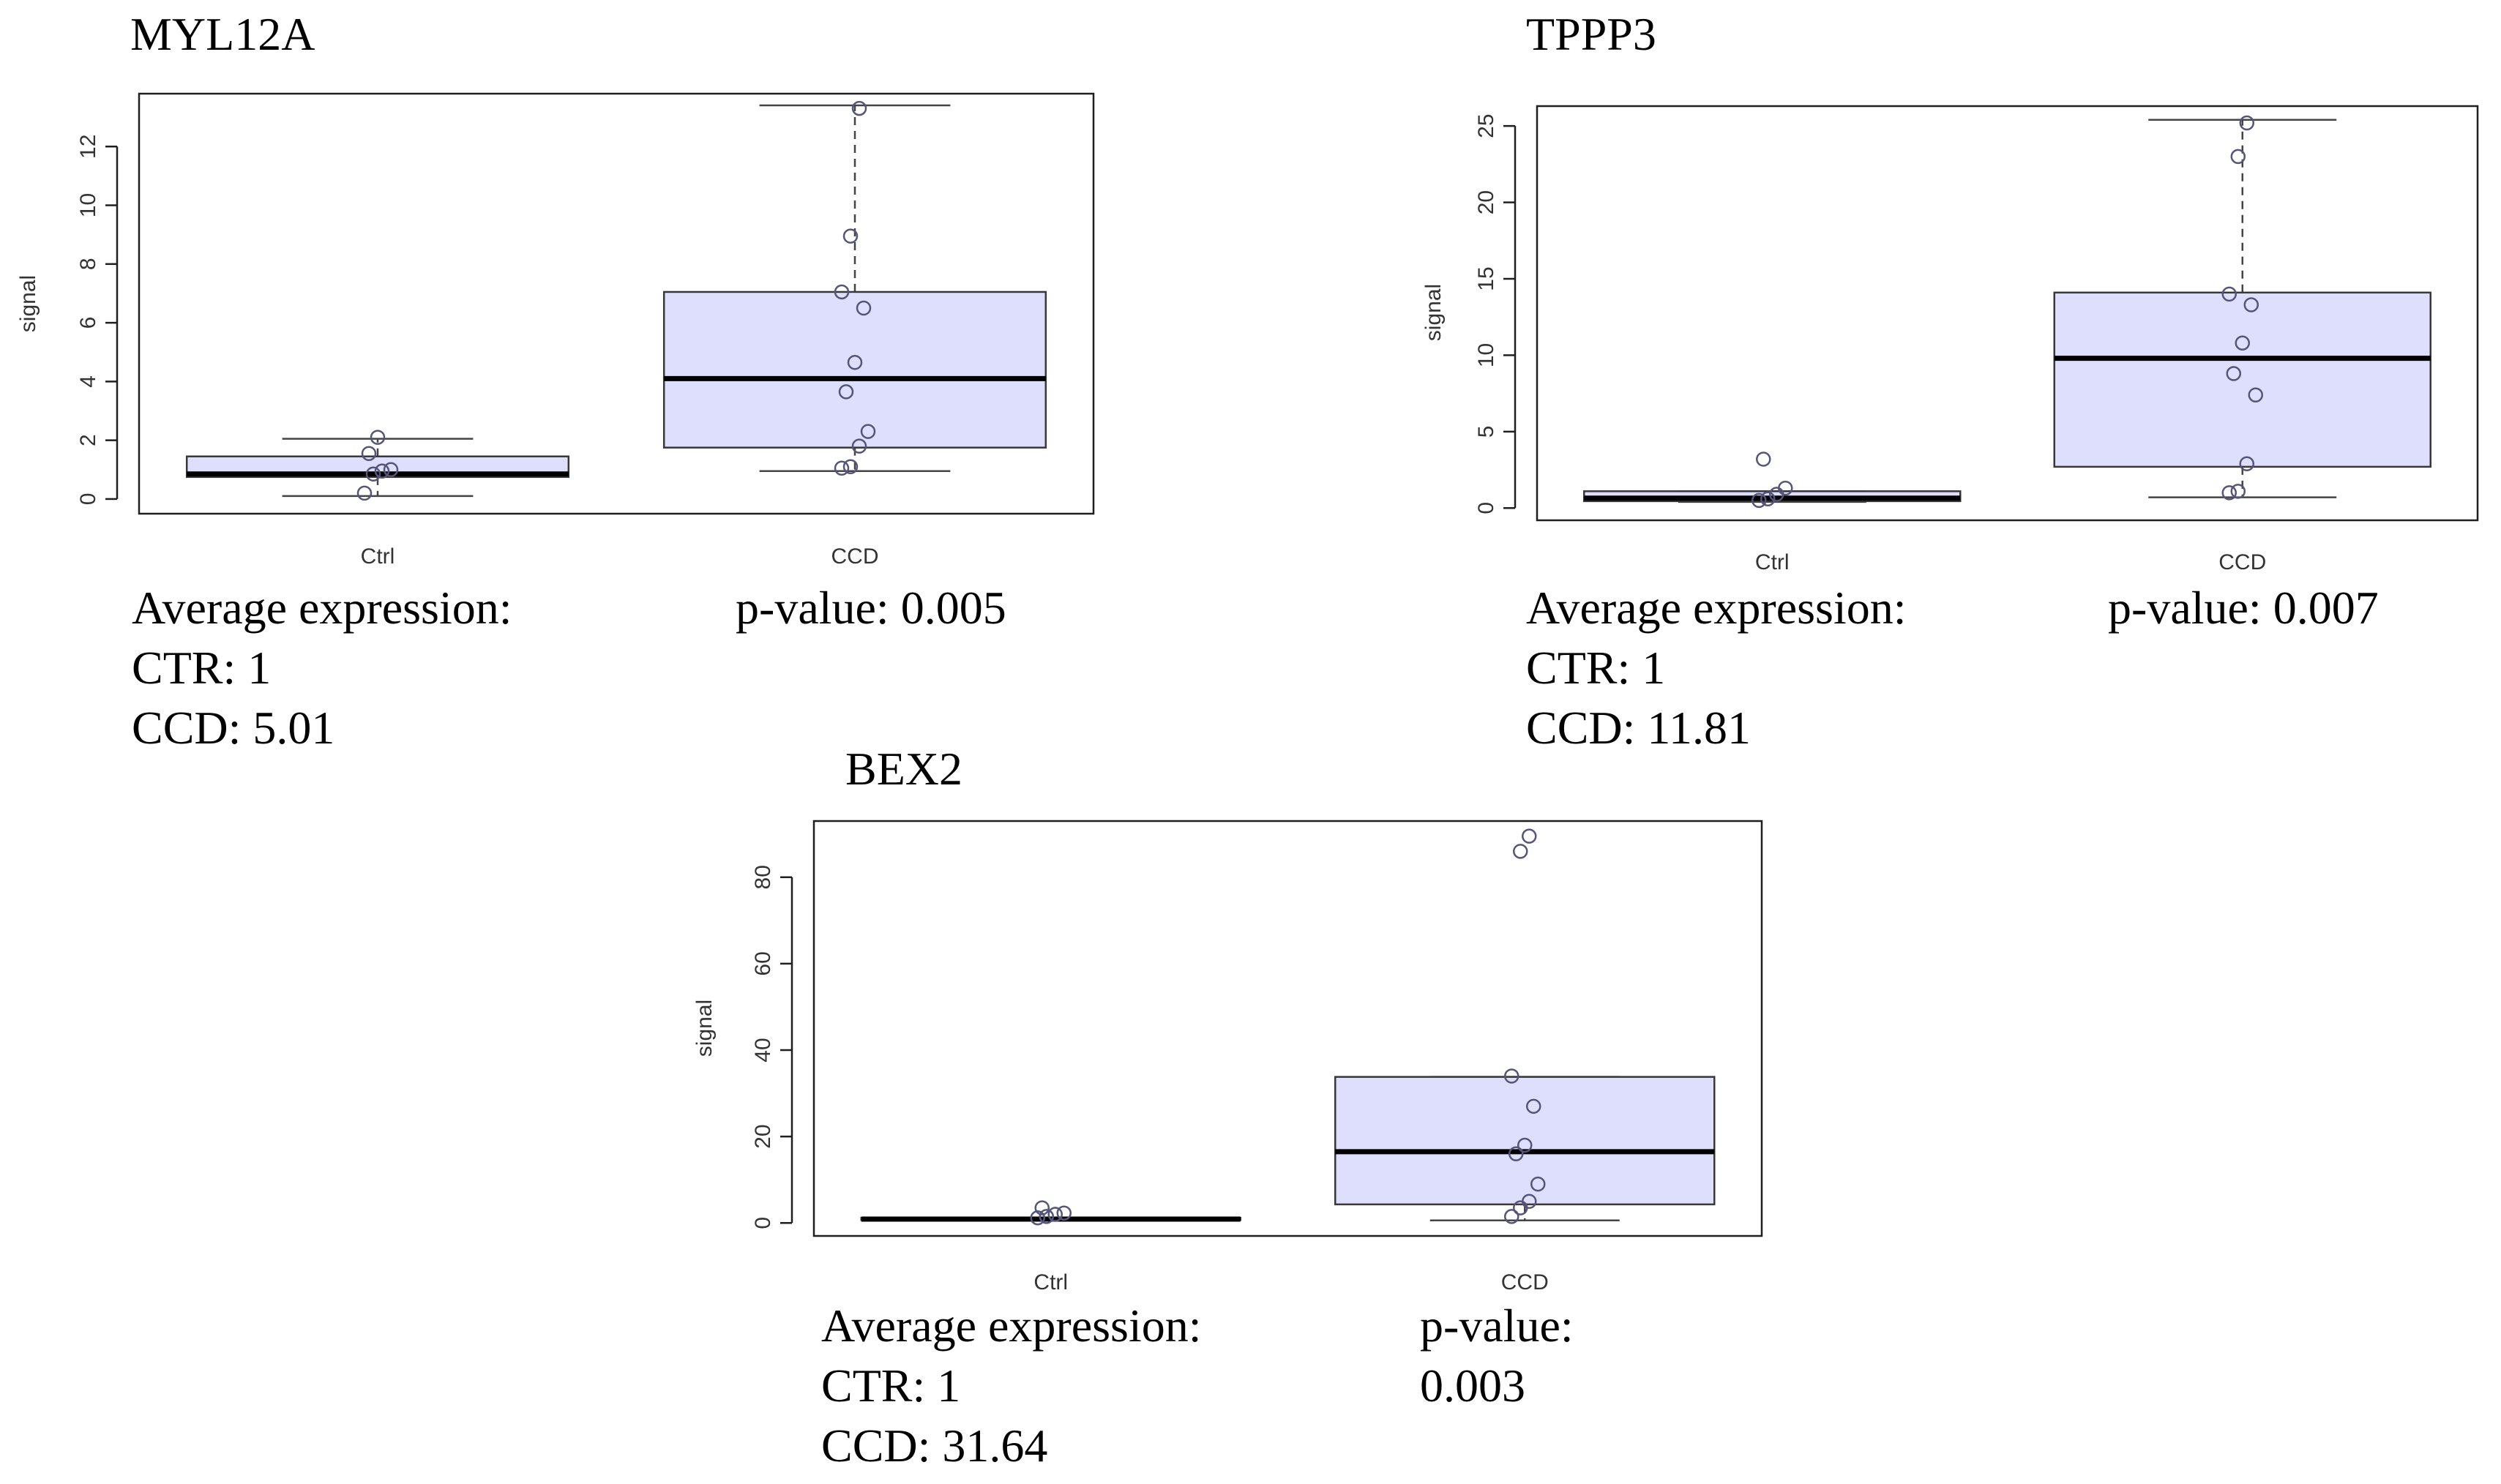 The height and width of the screenshot is (1484, 2501). Describe the element at coordinates (1486, 432) in the screenshot. I see `y-tick-label: 5` at that location.